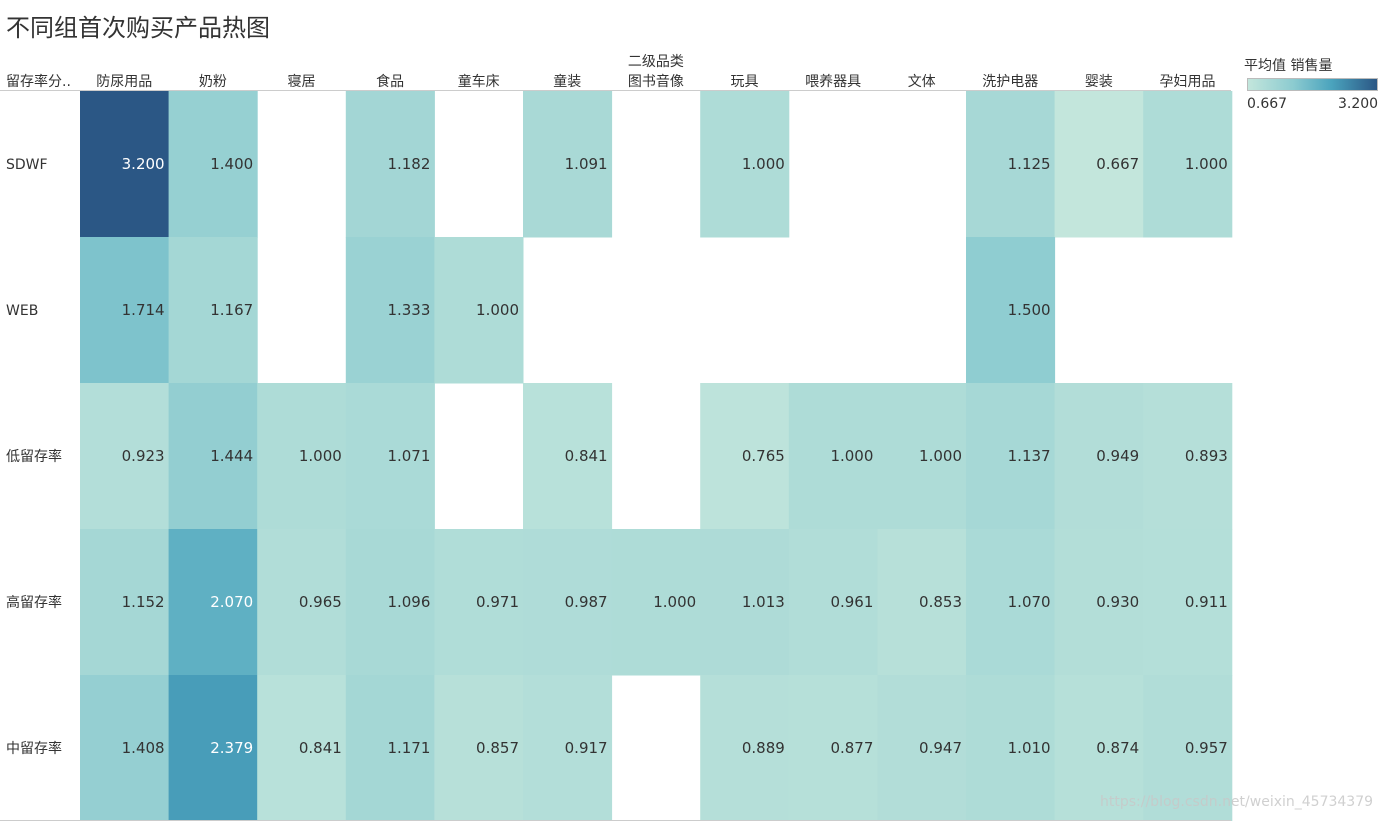 This screenshot has width=1383, height=821. Describe the element at coordinates (34, 456) in the screenshot. I see `row-label: 低留存率` at that location.